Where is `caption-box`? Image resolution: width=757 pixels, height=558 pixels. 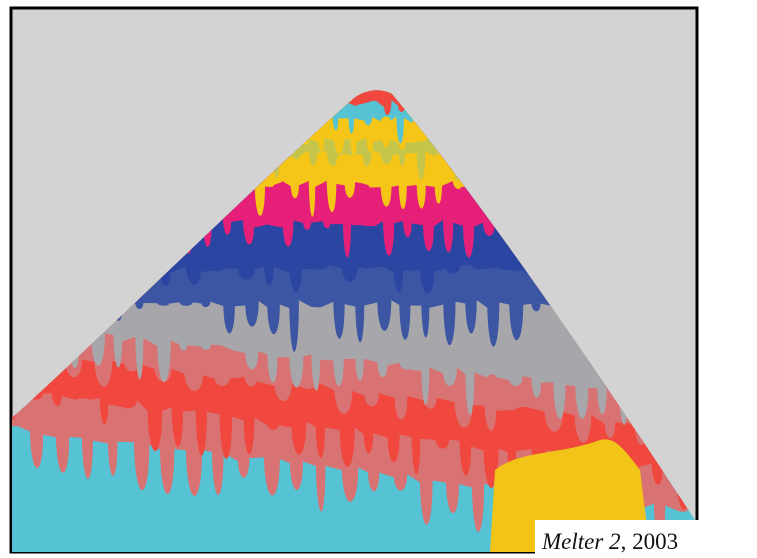
caption-box is located at coordinates (646, 539).